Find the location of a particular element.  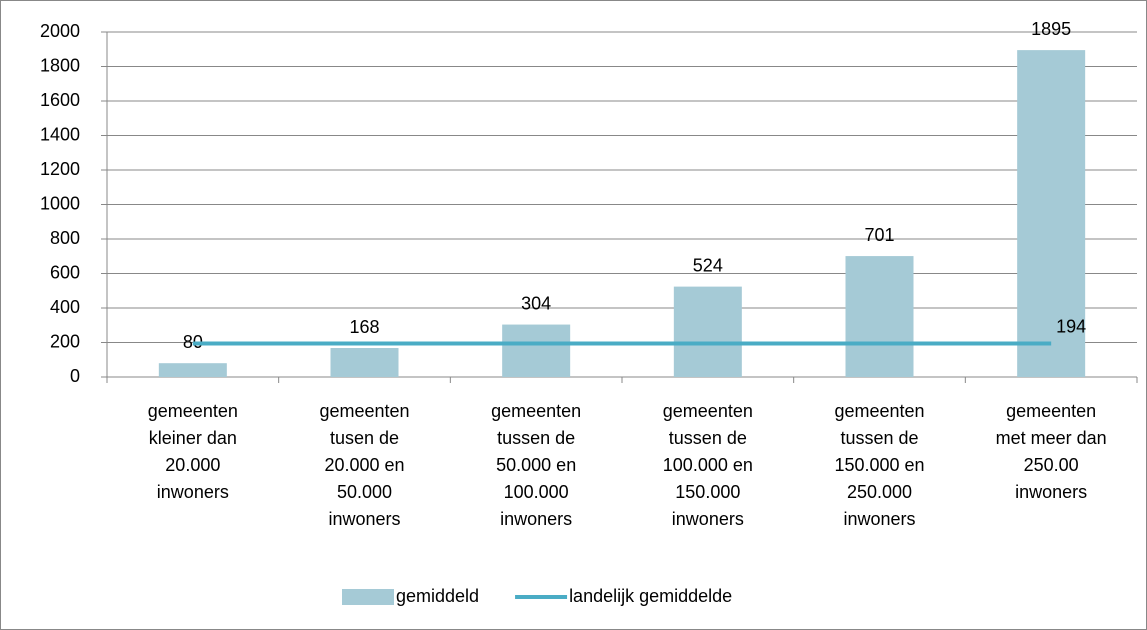

legend-swatch is located at coordinates (368, 597).